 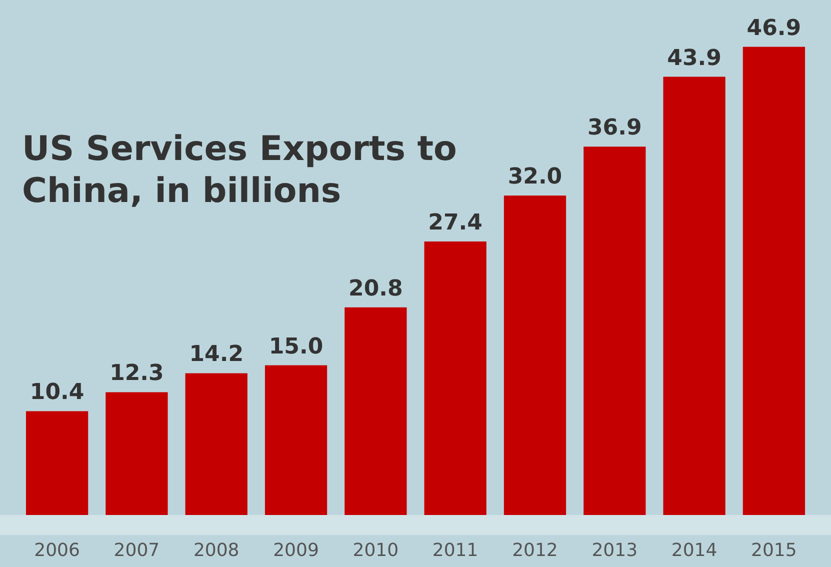 What do you see at coordinates (57, 550) in the screenshot?
I see `x-tick-label: 2006` at bounding box center [57, 550].